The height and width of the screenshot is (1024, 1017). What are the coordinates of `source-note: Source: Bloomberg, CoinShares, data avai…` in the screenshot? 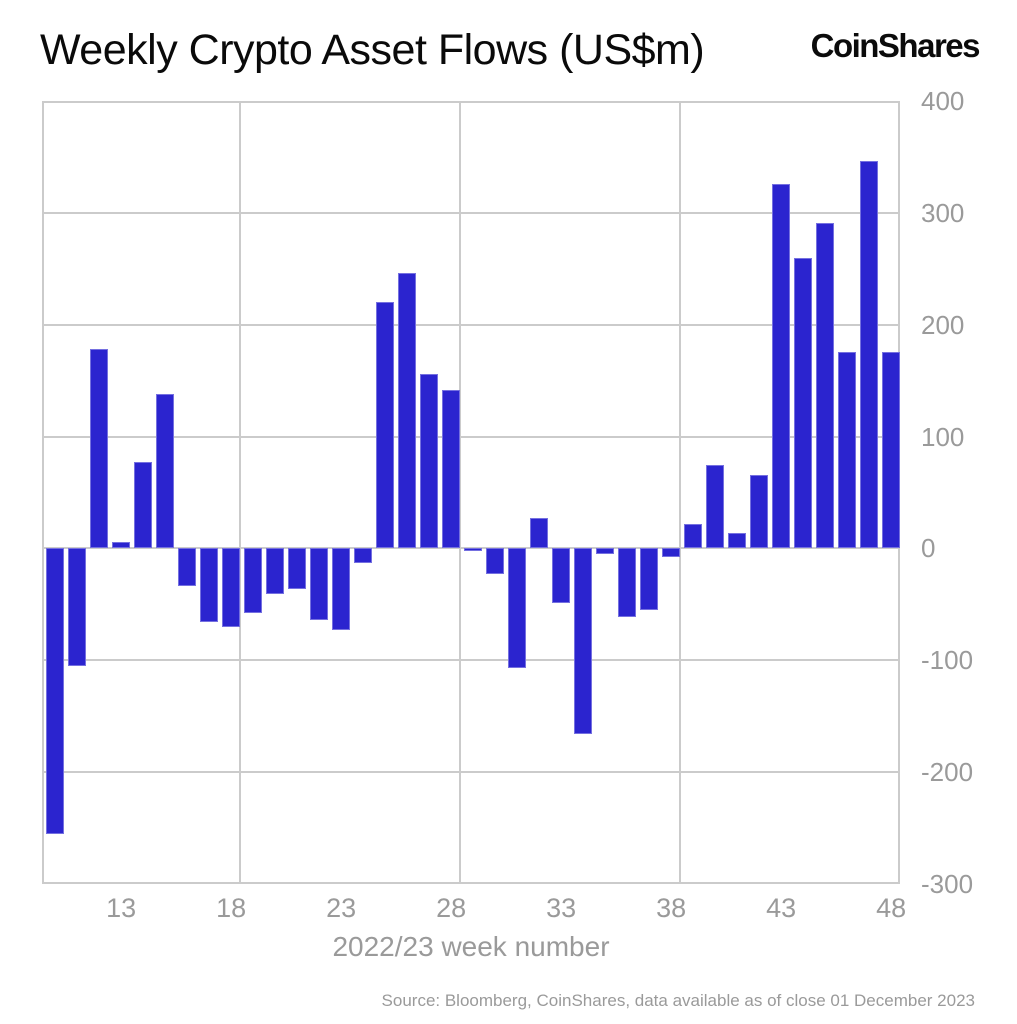 It's located at (678, 1000).